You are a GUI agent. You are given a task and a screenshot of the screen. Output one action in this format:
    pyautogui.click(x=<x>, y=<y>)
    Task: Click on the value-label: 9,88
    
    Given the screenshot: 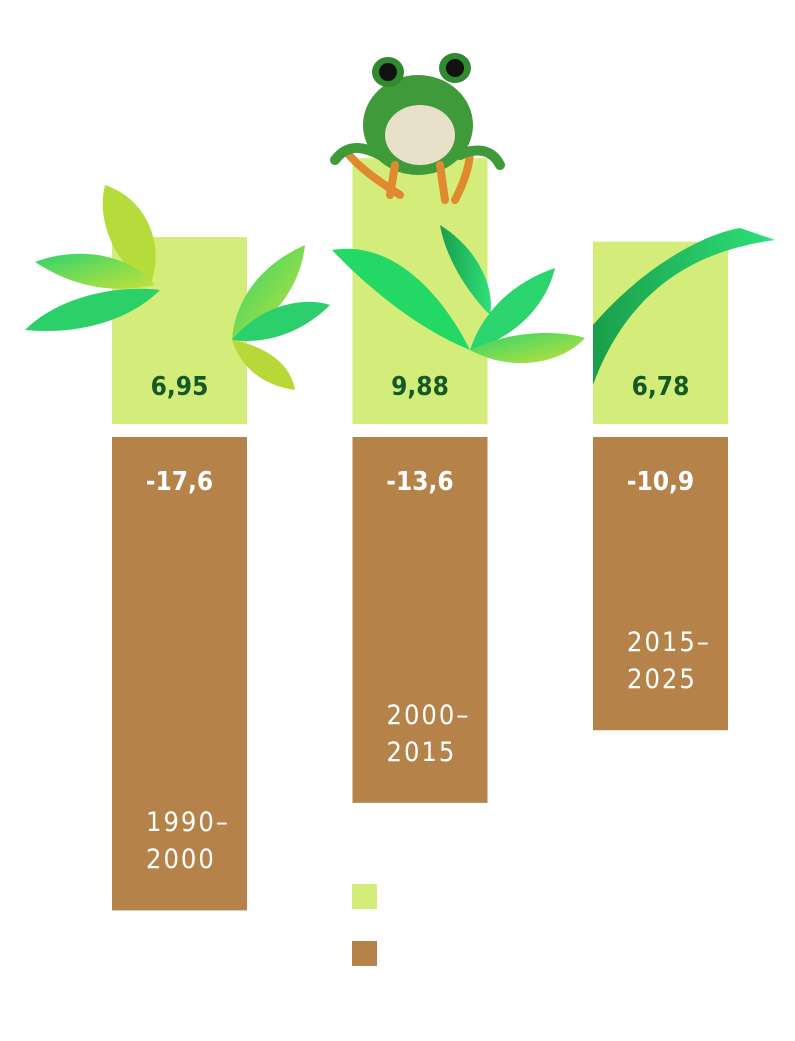 What is the action you would take?
    pyautogui.click(x=420, y=387)
    